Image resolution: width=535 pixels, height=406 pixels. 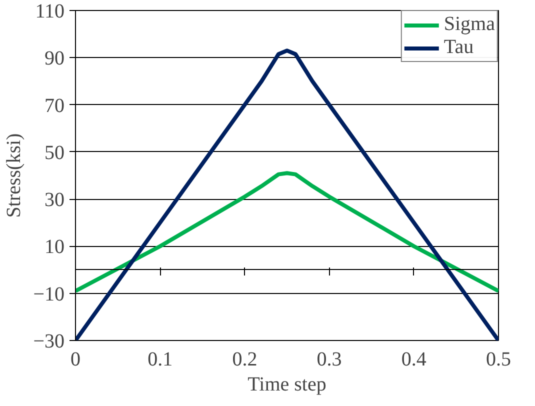 I want to click on y-tick-label: 110, so click(x=50, y=11).